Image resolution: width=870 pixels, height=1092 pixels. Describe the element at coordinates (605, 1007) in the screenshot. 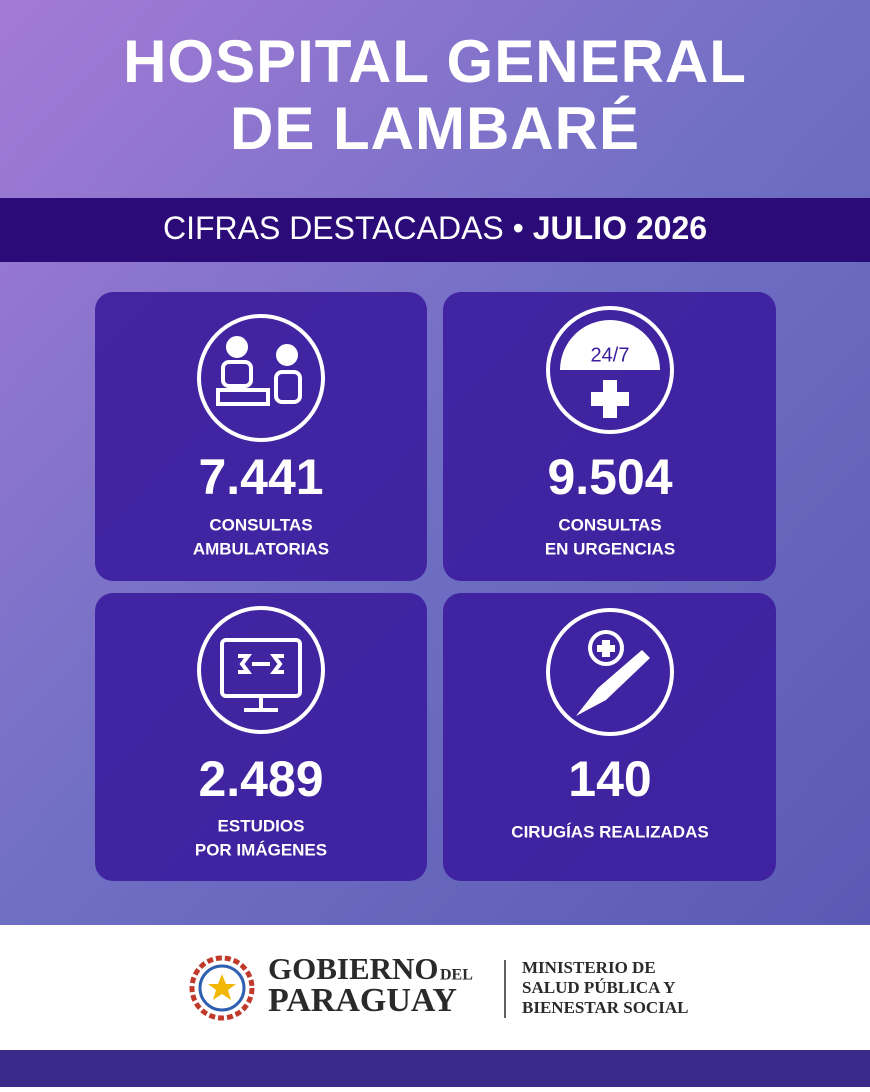

I see `ministry-line: BIENESTAR SOCIAL` at that location.